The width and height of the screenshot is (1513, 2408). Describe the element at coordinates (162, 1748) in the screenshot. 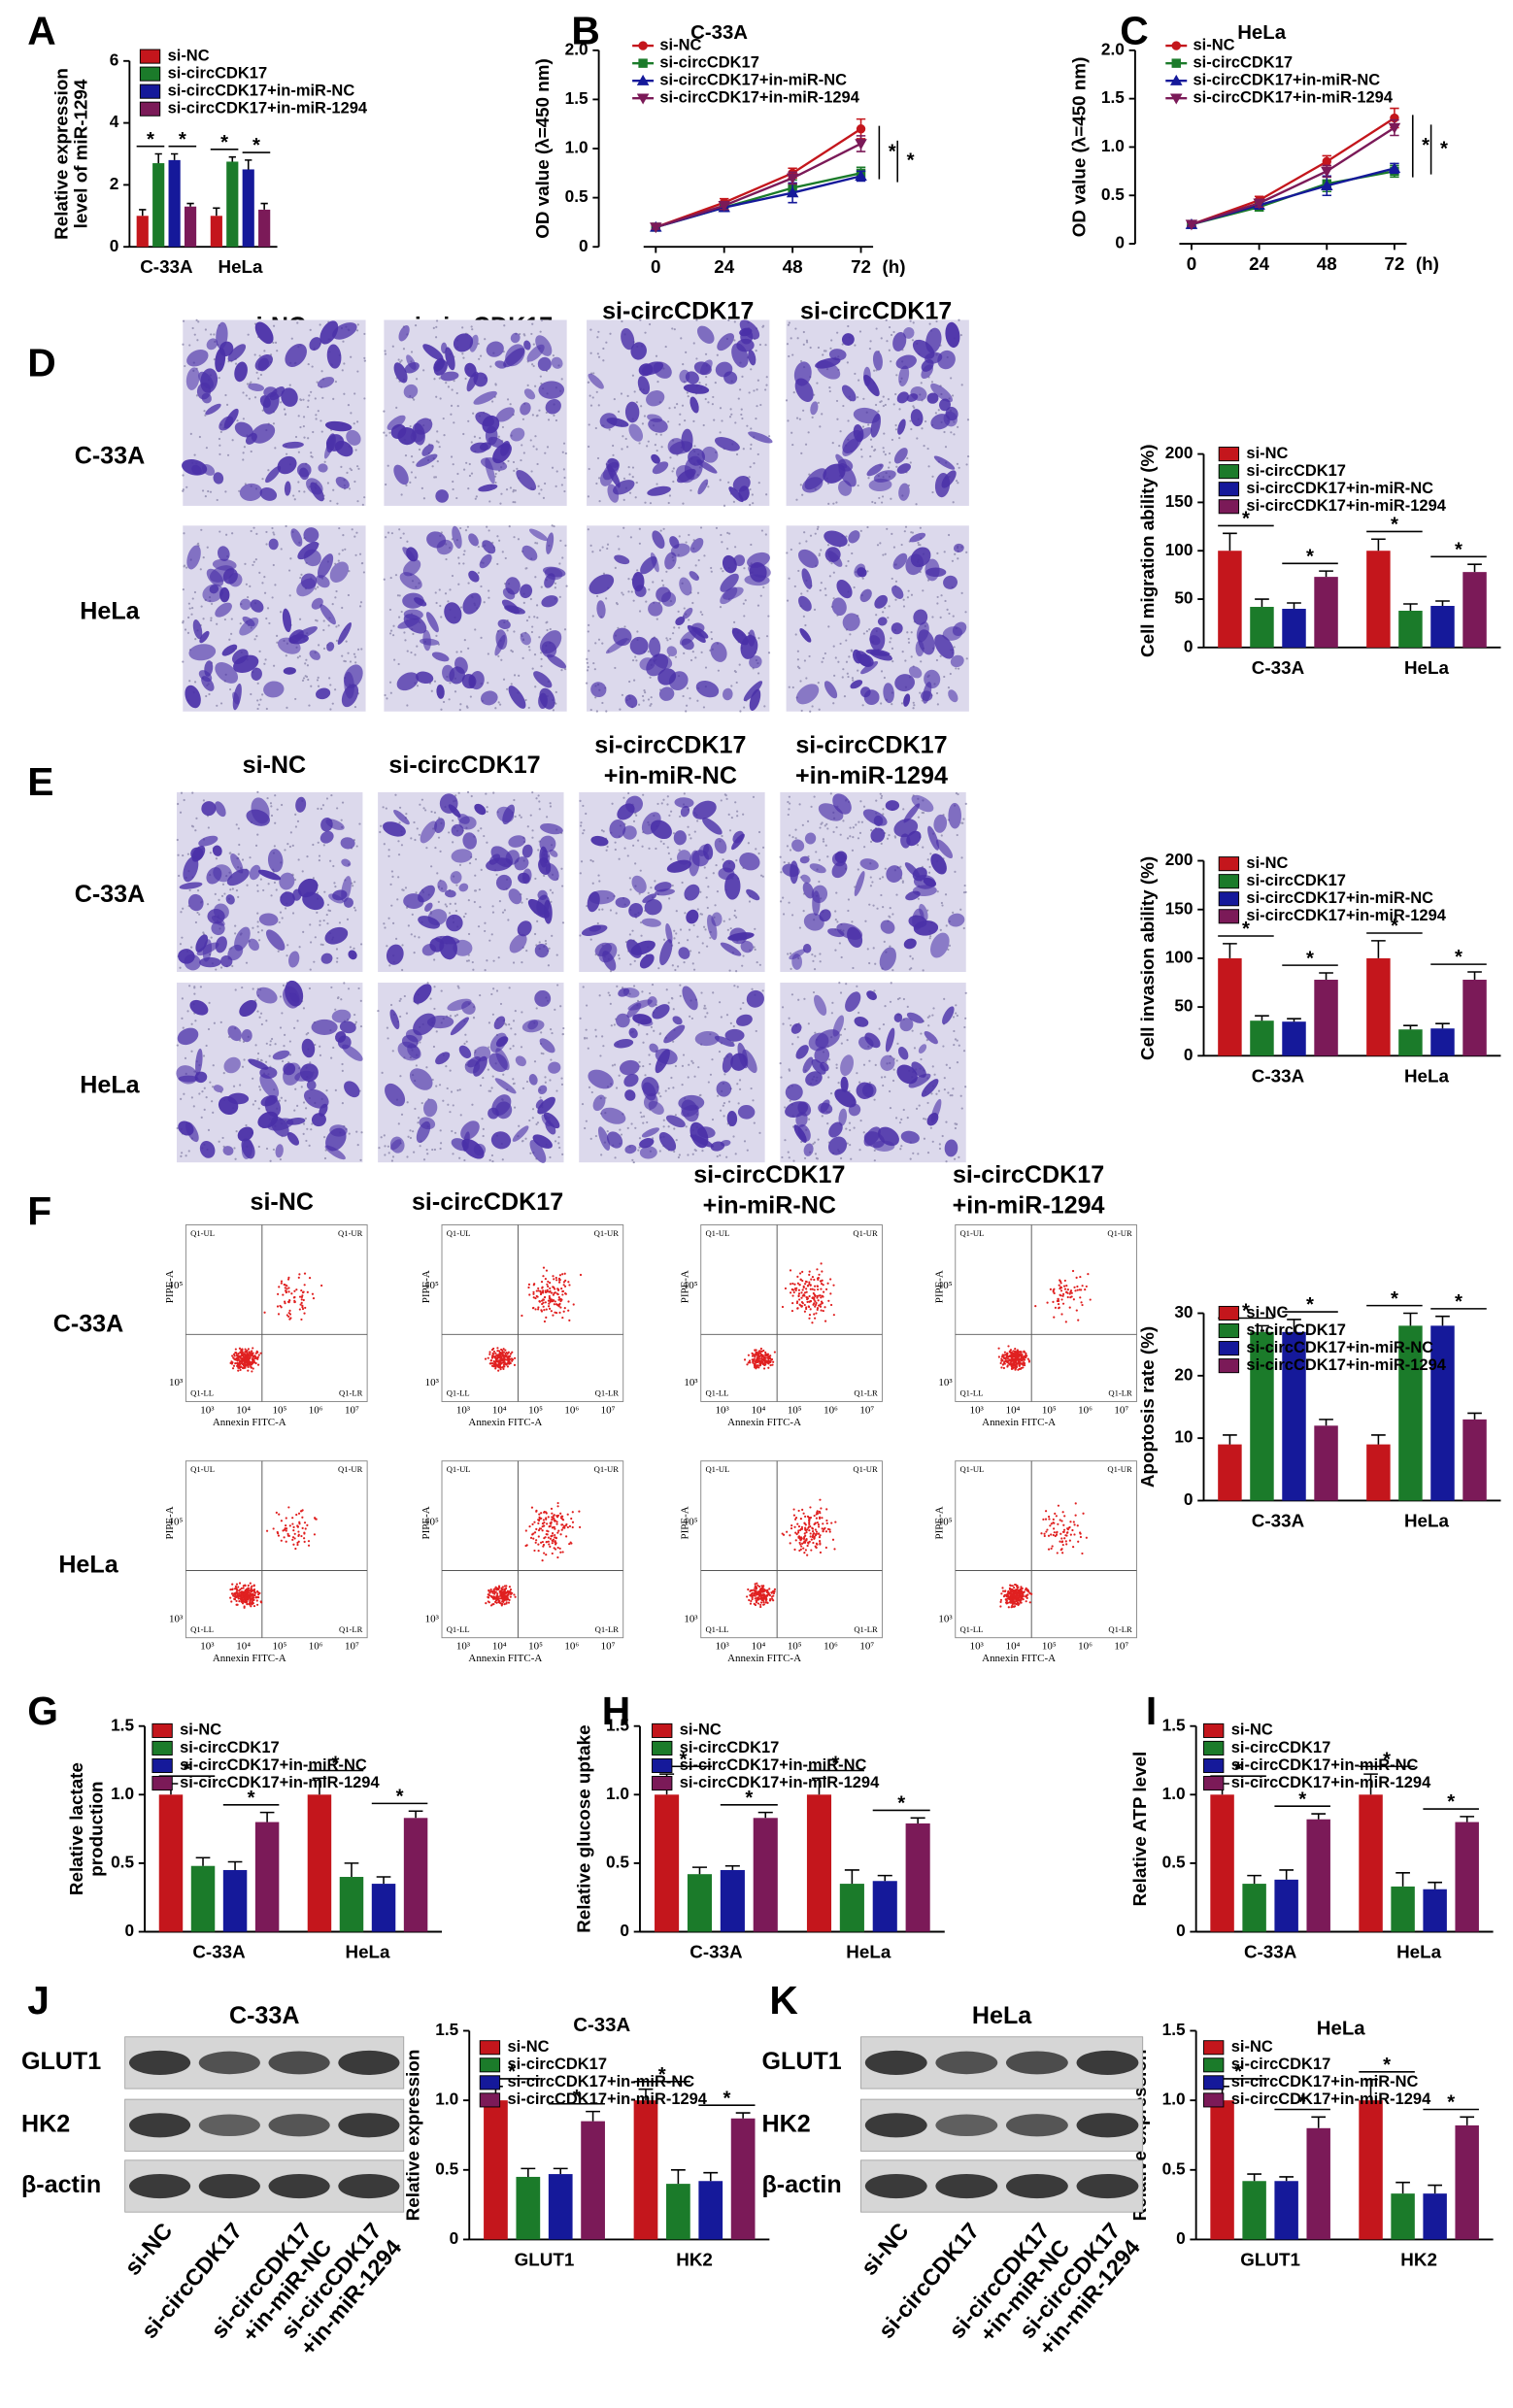

I see `legend-swatch` at that location.